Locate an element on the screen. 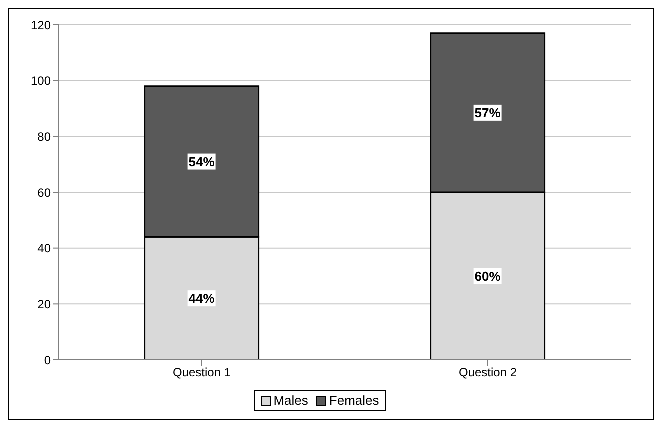 The height and width of the screenshot is (428, 662). y-tick-label: 80 is located at coordinates (45, 137).